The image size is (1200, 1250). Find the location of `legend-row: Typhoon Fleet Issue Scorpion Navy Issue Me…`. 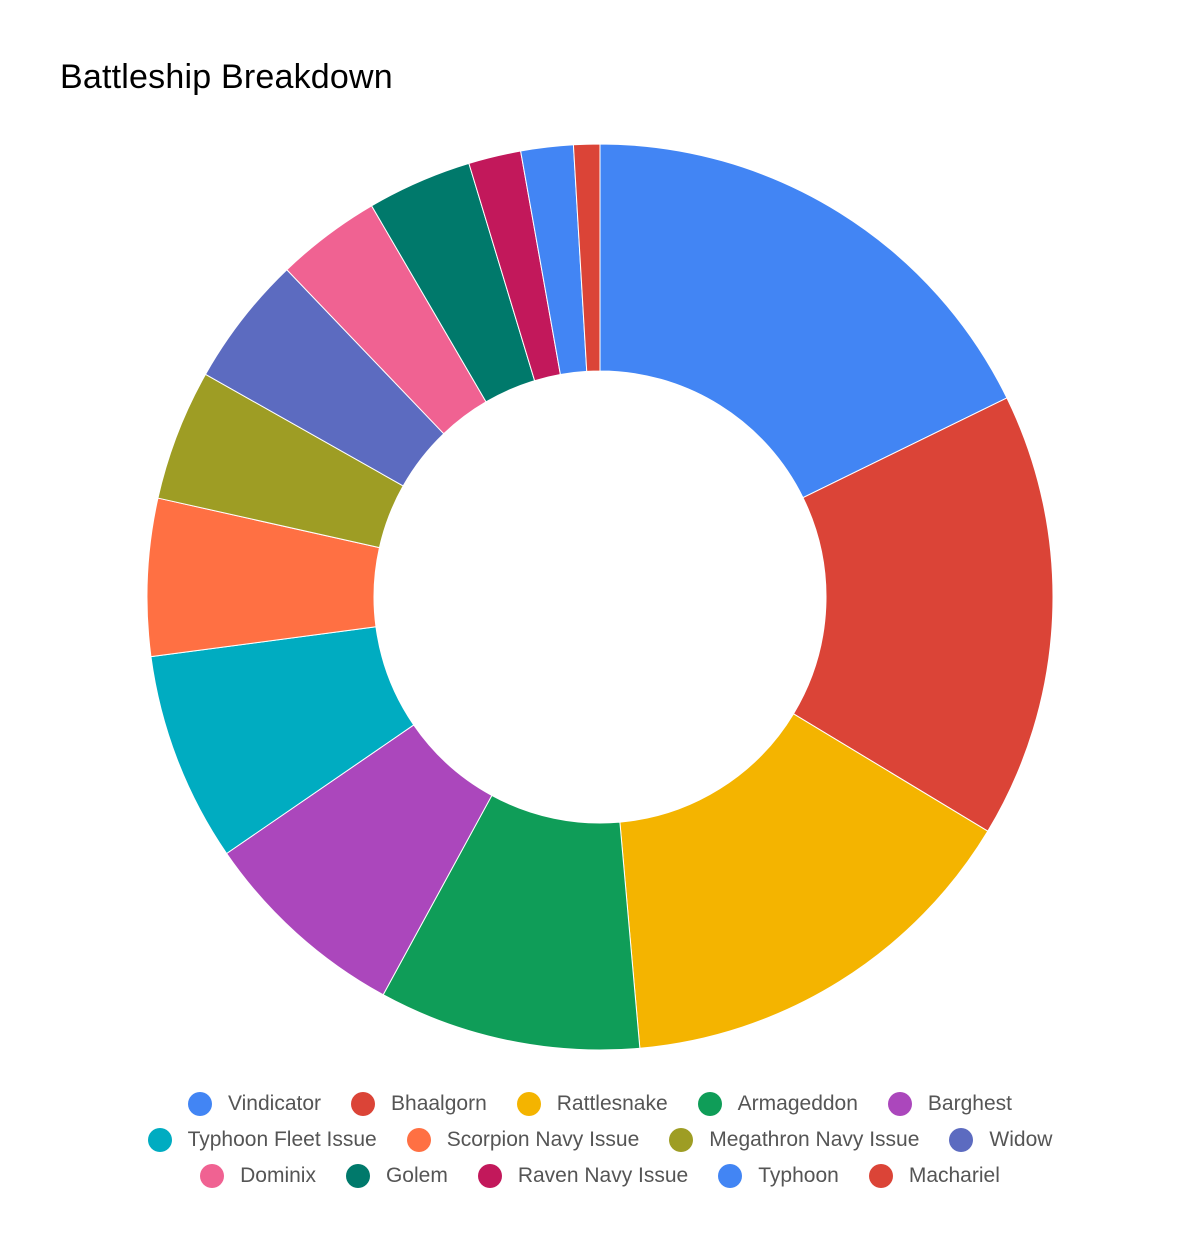

legend-row: Typhoon Fleet Issue Scorpion Navy Issue Me… is located at coordinates (600, 1140).